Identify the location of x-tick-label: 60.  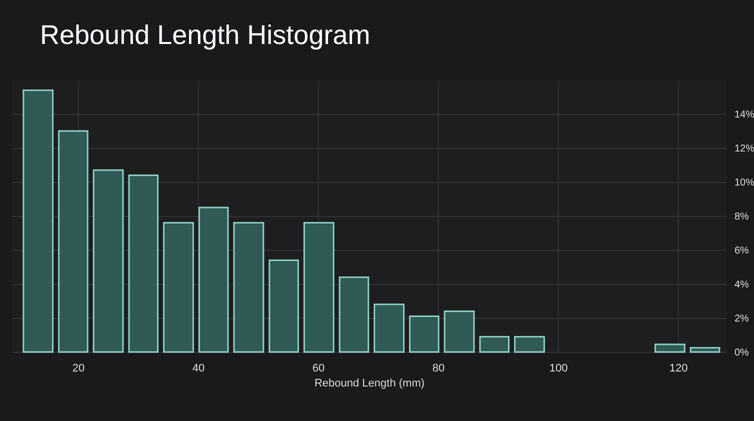
(318, 368).